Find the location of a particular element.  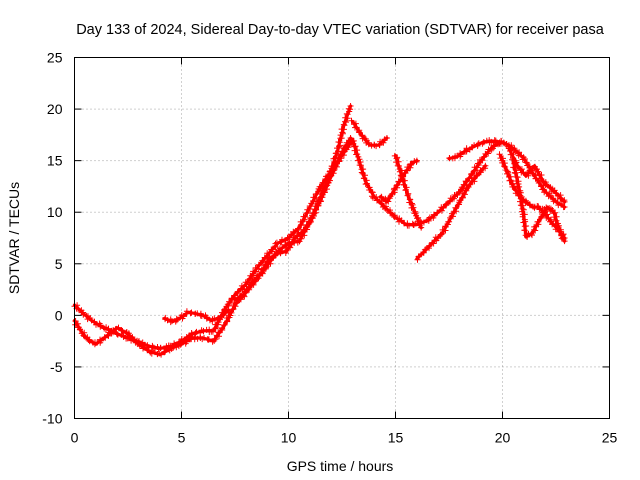

y-tick-label: 15 is located at coordinates (55, 161).